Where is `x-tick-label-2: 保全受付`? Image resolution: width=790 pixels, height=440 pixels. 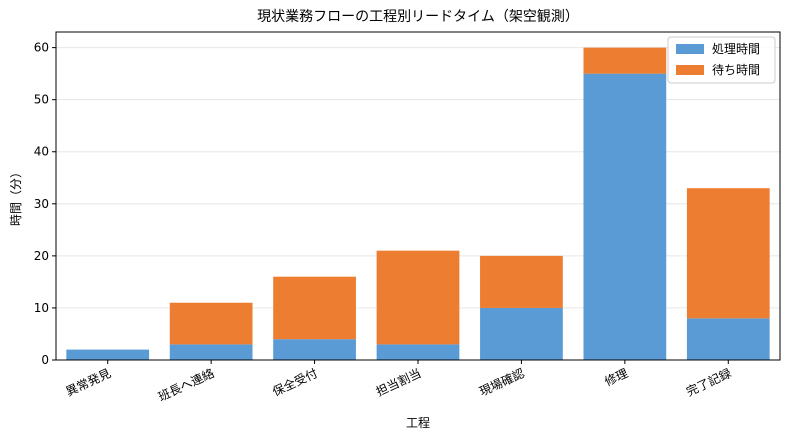
x-tick-label-2: 保全受付 is located at coordinates (295, 382).